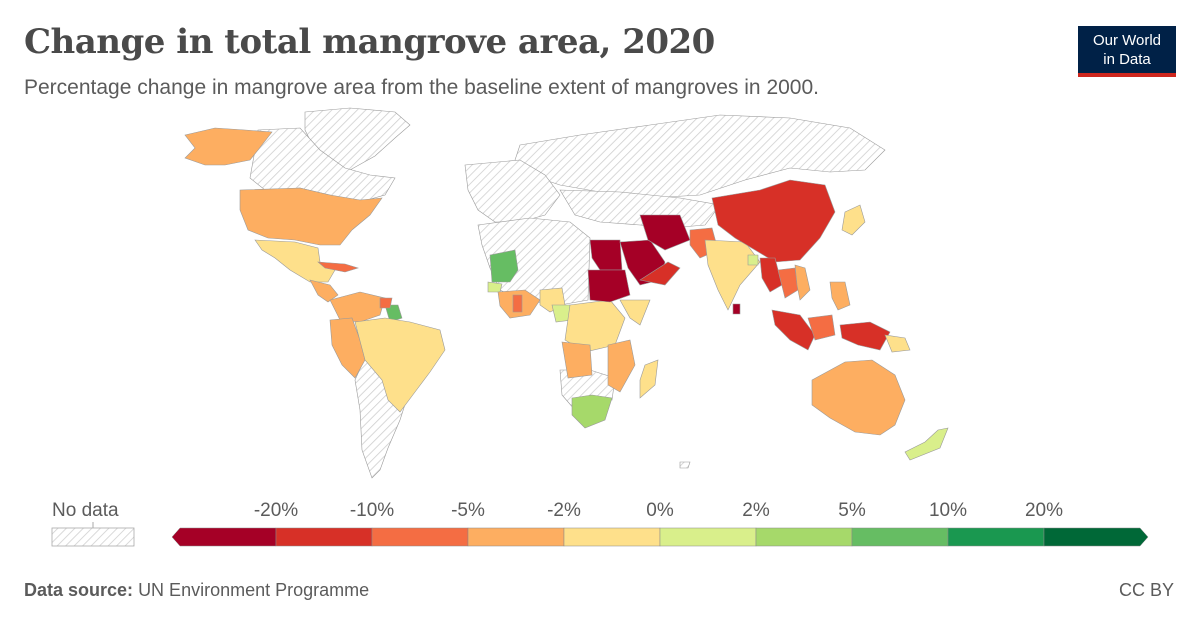  What do you see at coordinates (577, 360) in the screenshot?
I see `country-angola` at bounding box center [577, 360].